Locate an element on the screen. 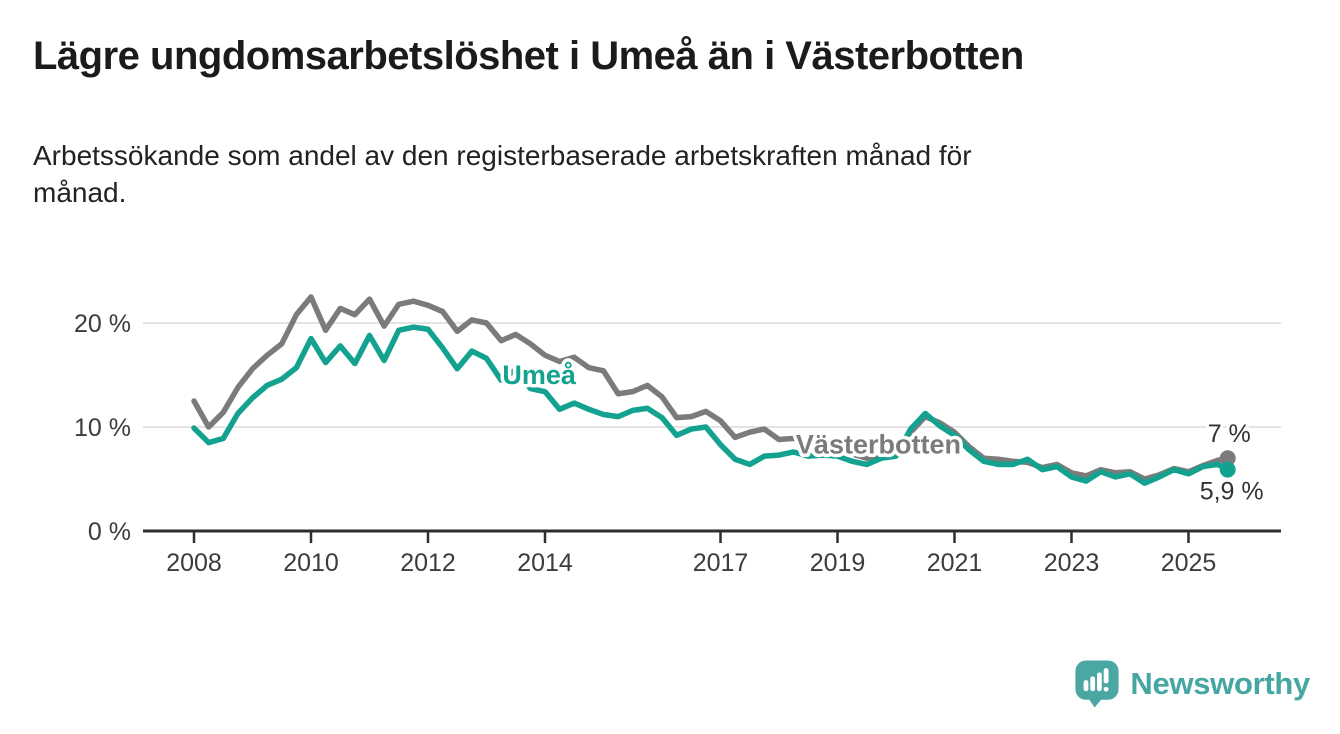  end-value-label-umeå: 5,9 % is located at coordinates (1232, 492).